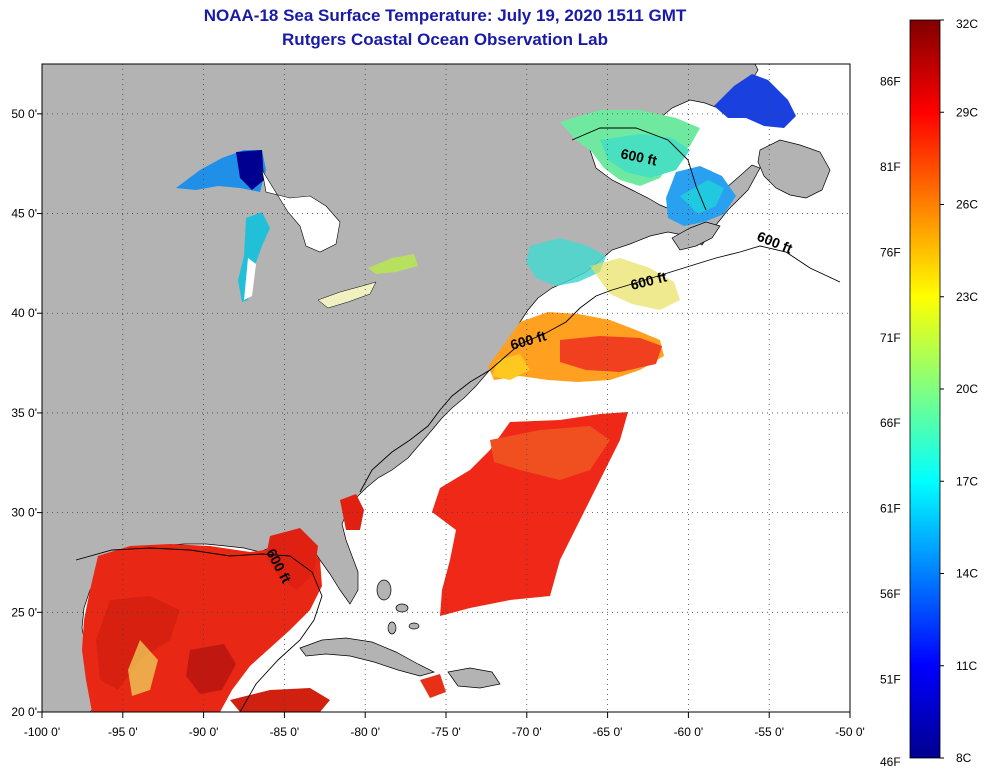 Image resolution: width=984 pixels, height=770 pixels. Describe the element at coordinates (24, 712) in the screenshot. I see `y-tick-label: 20 0'` at that location.